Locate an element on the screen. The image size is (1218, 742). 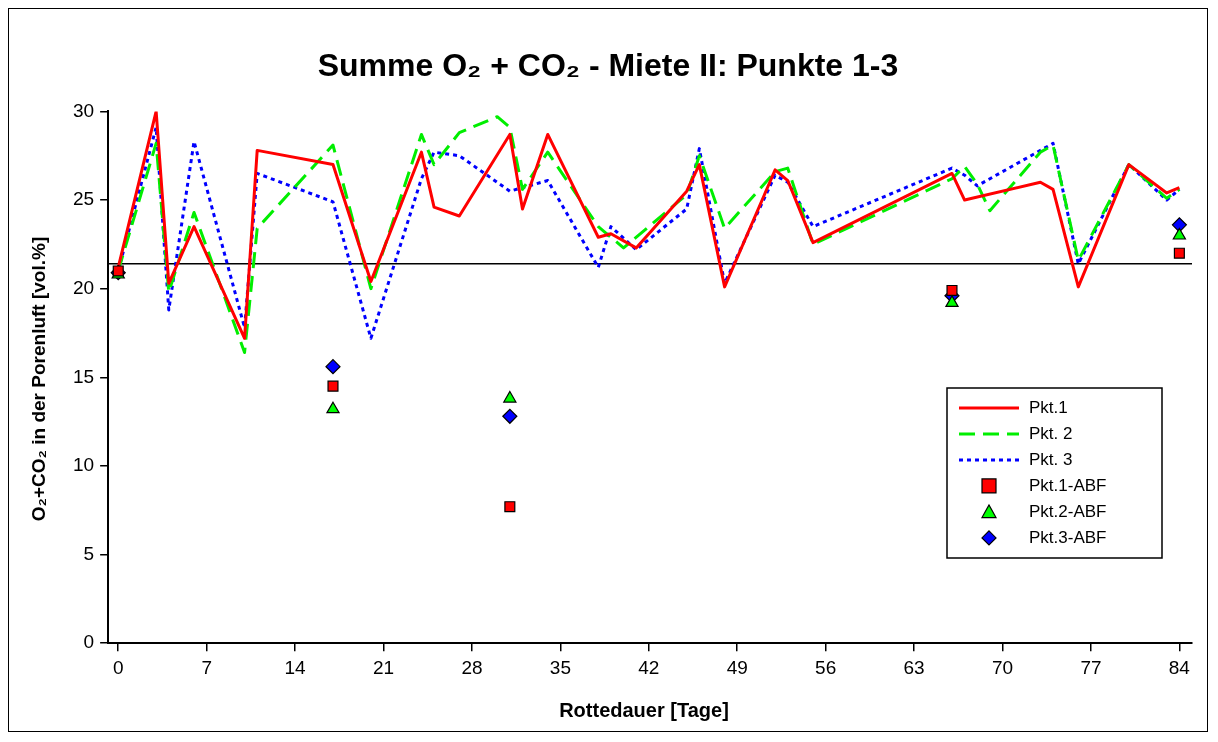
legend-label: Pkt. 2 is located at coordinates (1051, 433).